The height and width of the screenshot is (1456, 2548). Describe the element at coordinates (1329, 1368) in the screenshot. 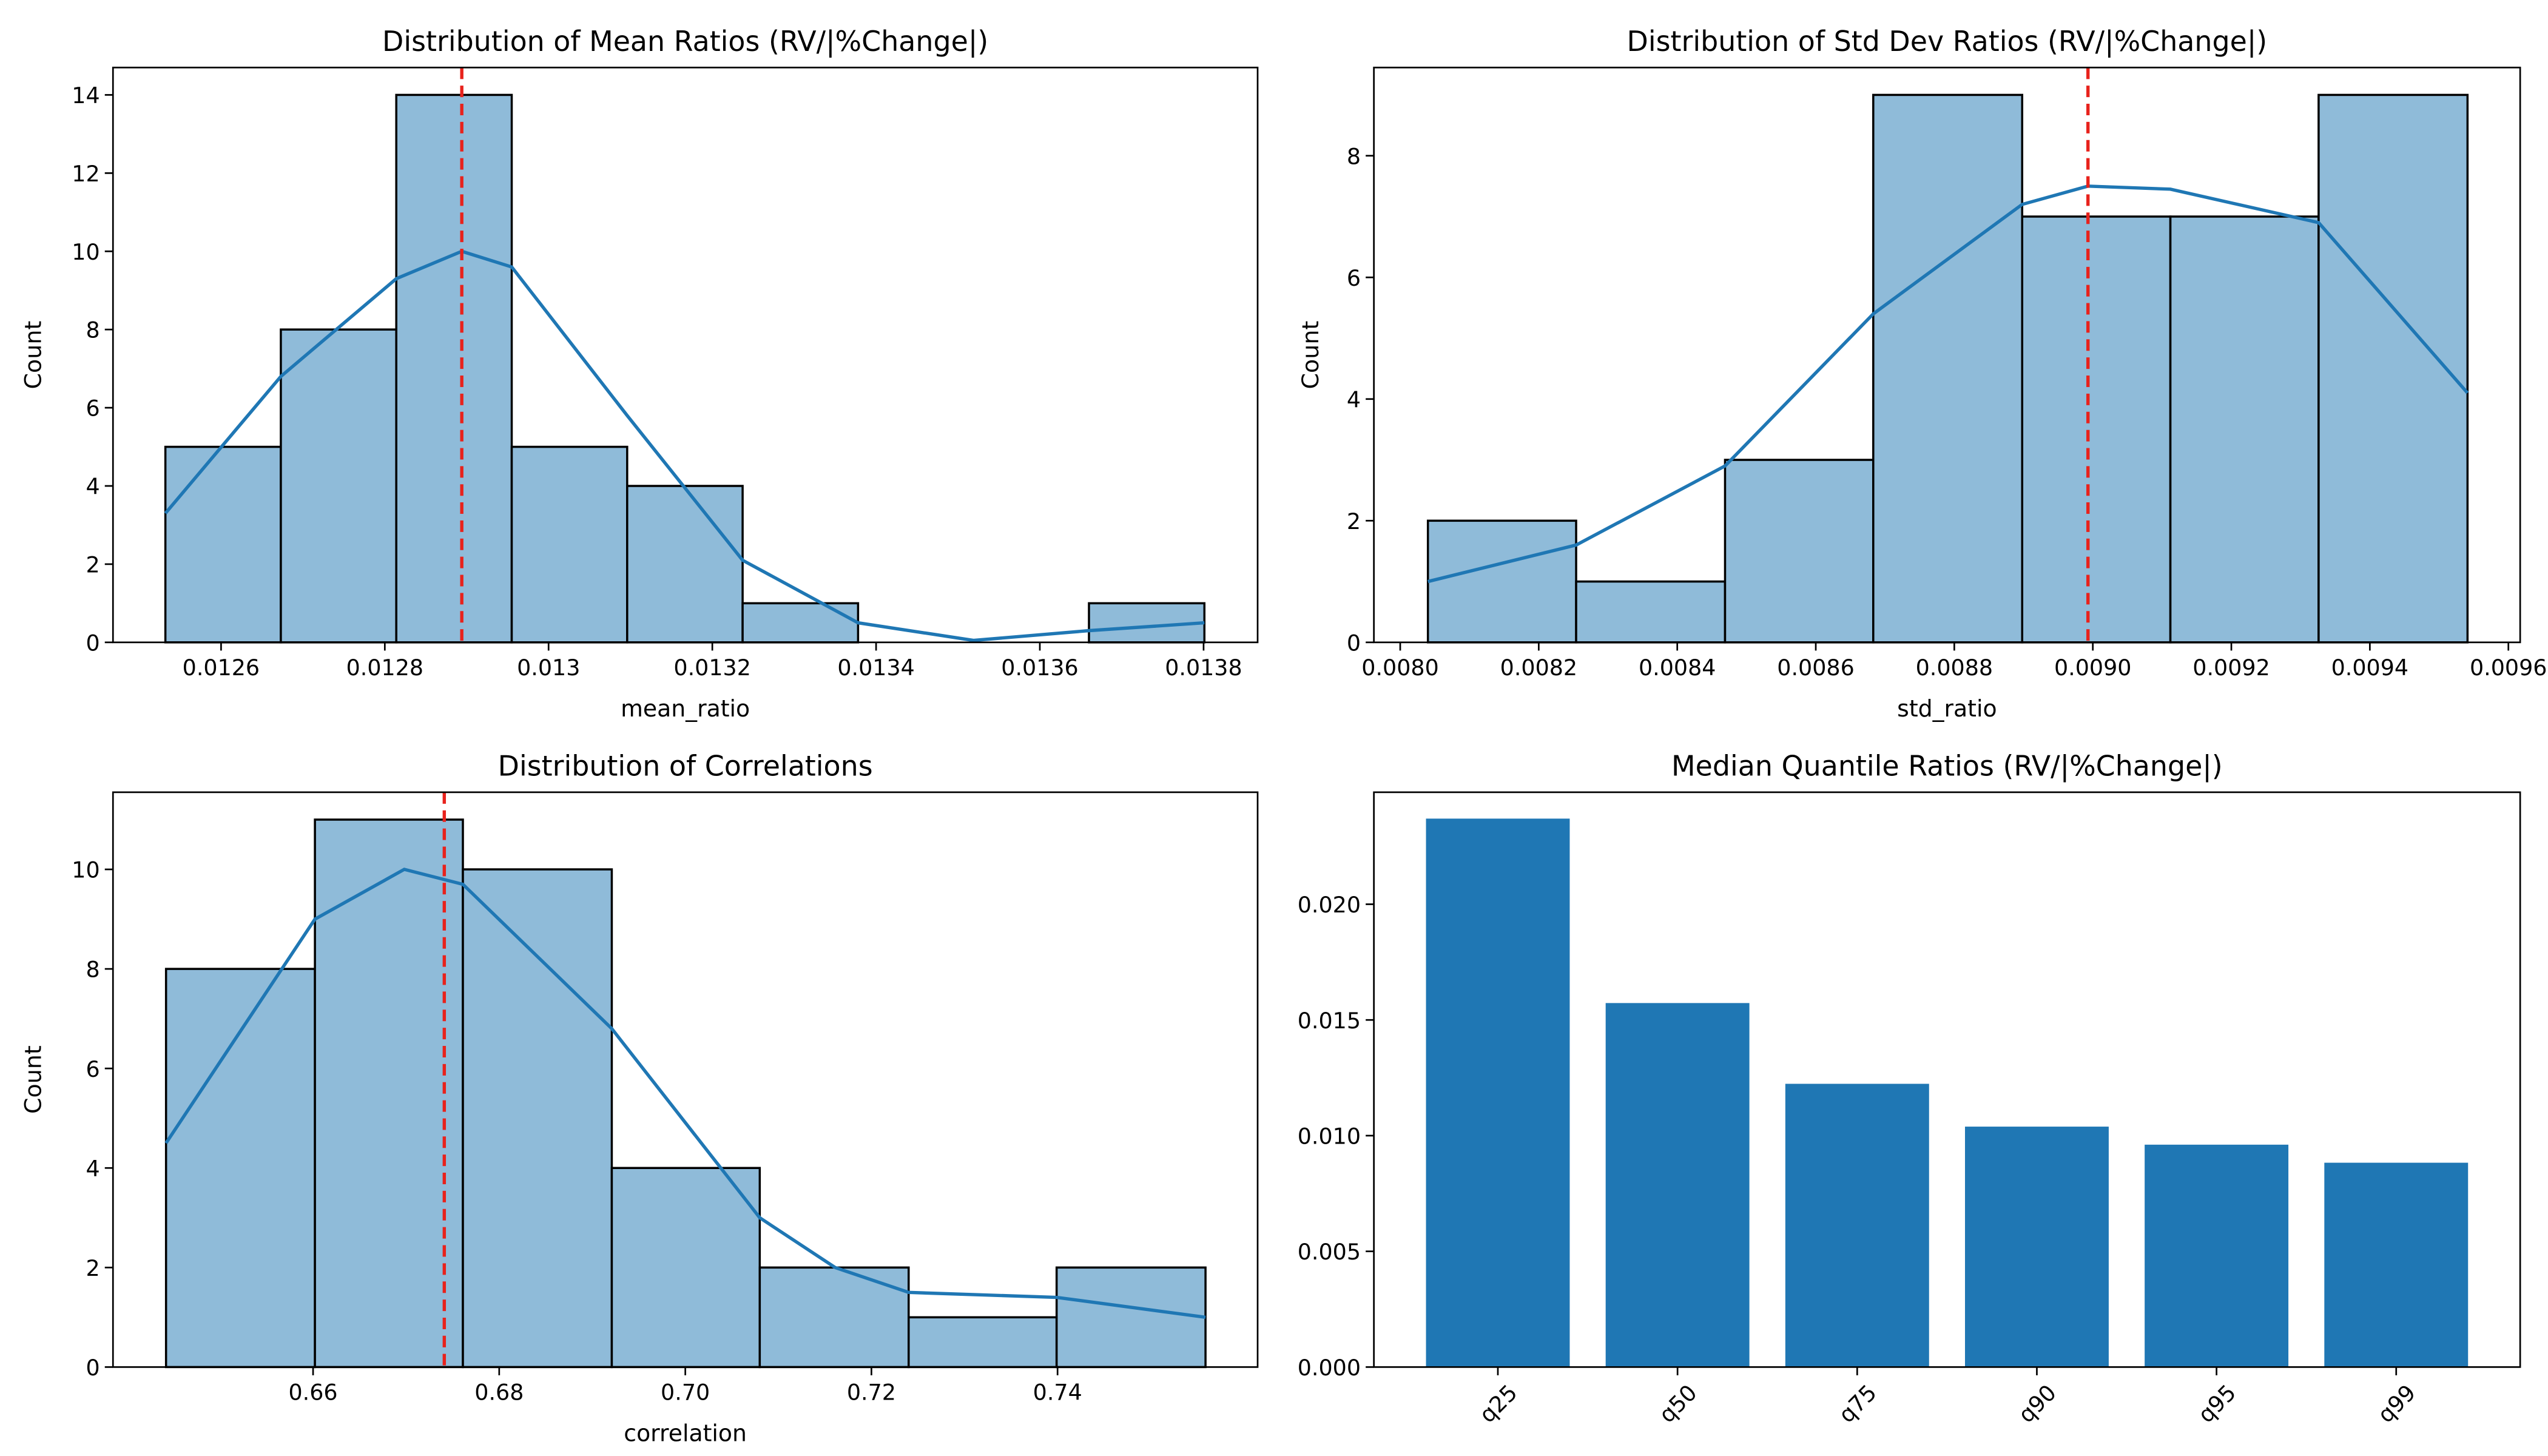

I see `y-tick-label: 0.000` at that location.